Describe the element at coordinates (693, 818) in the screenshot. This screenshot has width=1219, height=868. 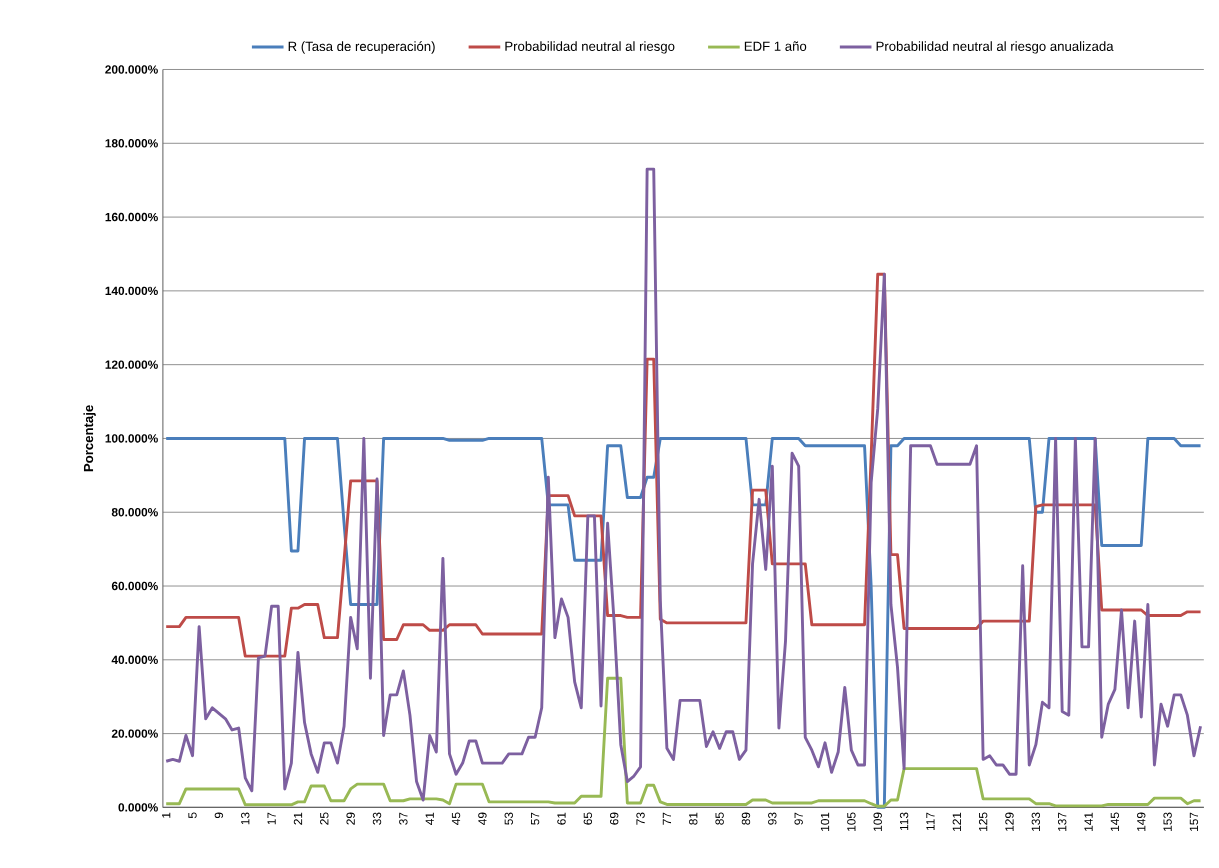
I see `x-tick-label: 81` at that location.